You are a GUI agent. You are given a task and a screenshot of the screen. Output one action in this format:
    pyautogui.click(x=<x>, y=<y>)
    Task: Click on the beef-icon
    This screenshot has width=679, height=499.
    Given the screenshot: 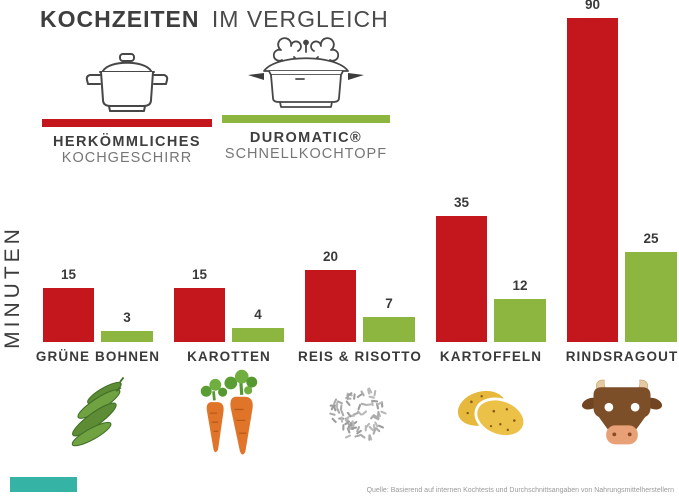 What is the action you would take?
    pyautogui.click(x=622, y=412)
    